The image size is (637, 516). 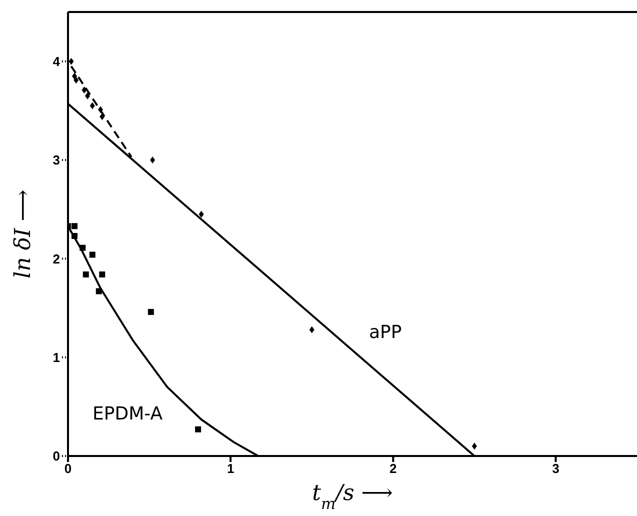 What do you see at coordinates (128, 413) in the screenshot?
I see `annotation: EPDM-A` at bounding box center [128, 413].